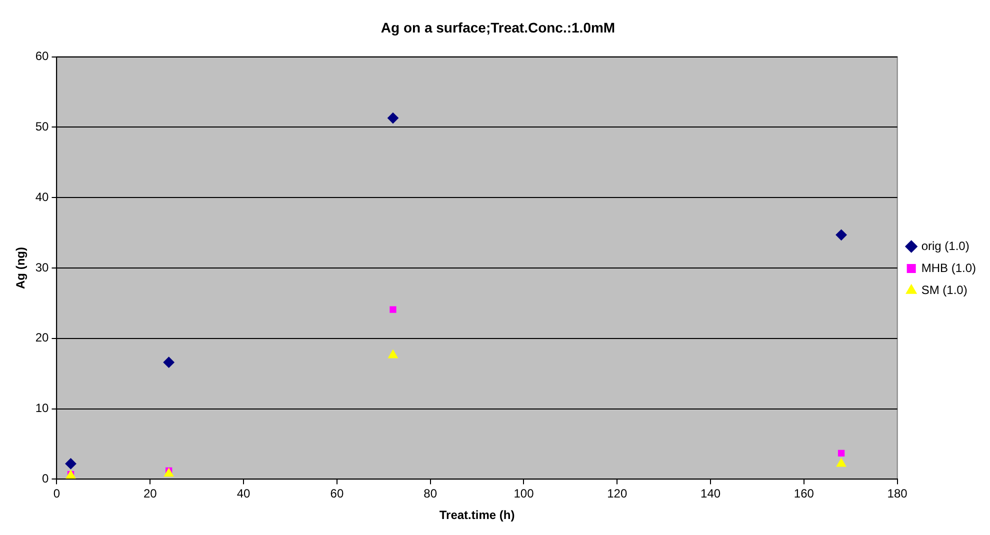  Describe the element at coordinates (524, 493) in the screenshot. I see `x-tick-label: 100` at that location.